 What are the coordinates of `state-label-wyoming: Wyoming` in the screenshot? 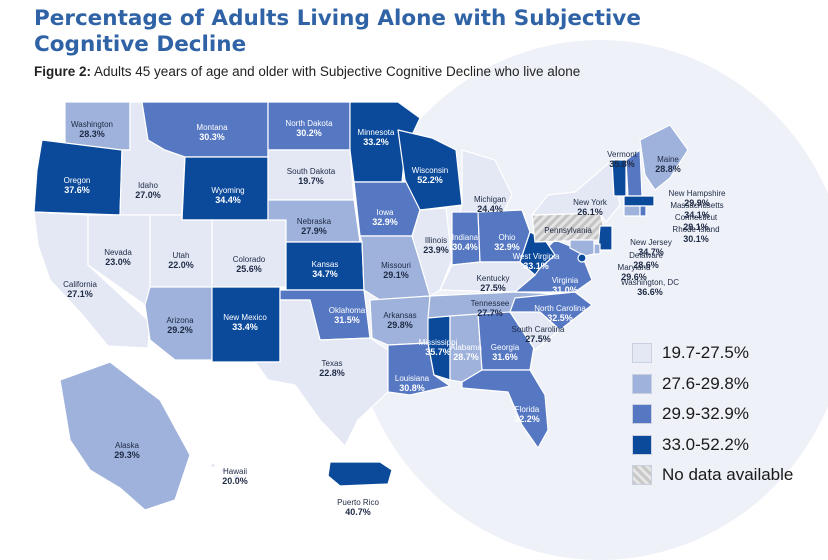 It's located at (227, 190).